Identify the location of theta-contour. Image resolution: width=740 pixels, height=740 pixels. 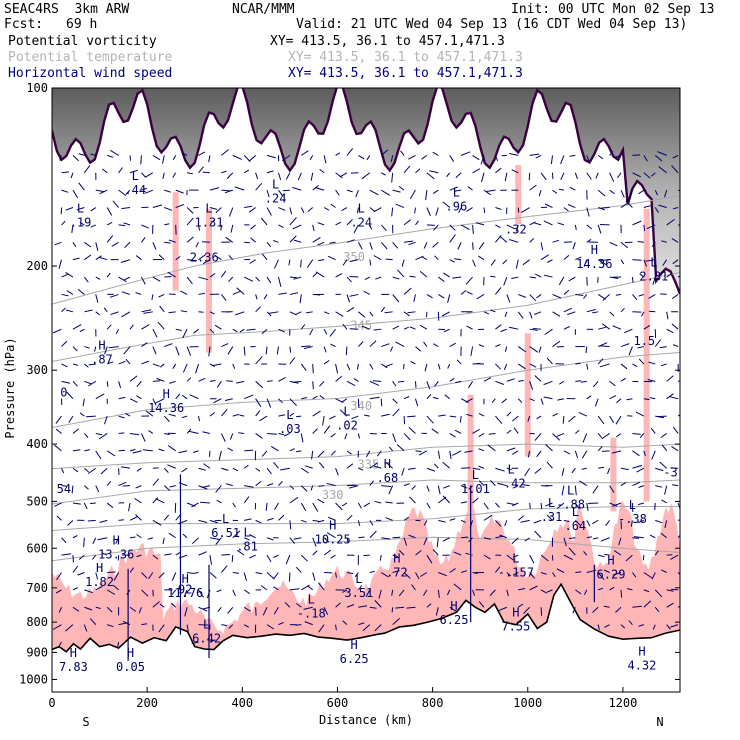
(366, 456).